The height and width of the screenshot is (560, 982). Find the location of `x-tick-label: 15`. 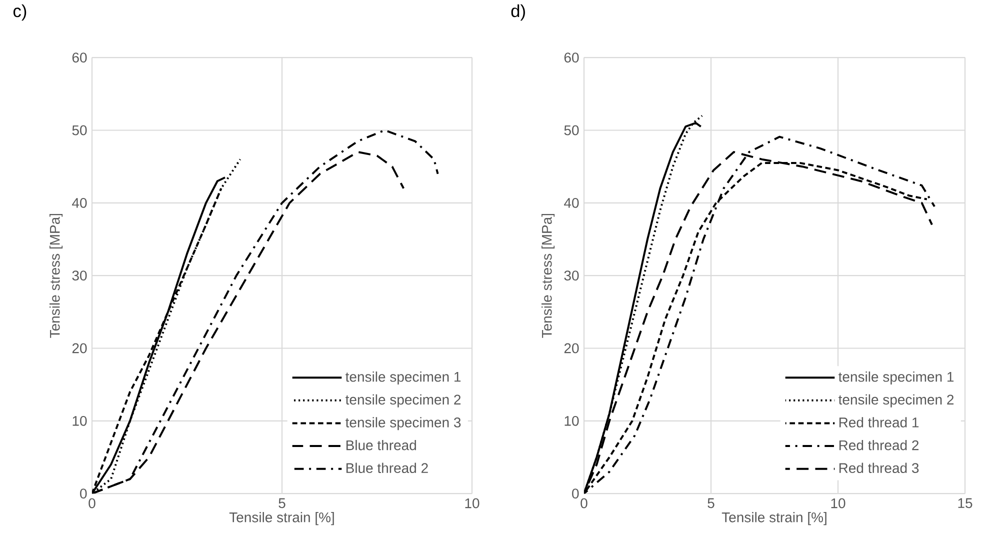

x-tick-label: 15 is located at coordinates (965, 503).